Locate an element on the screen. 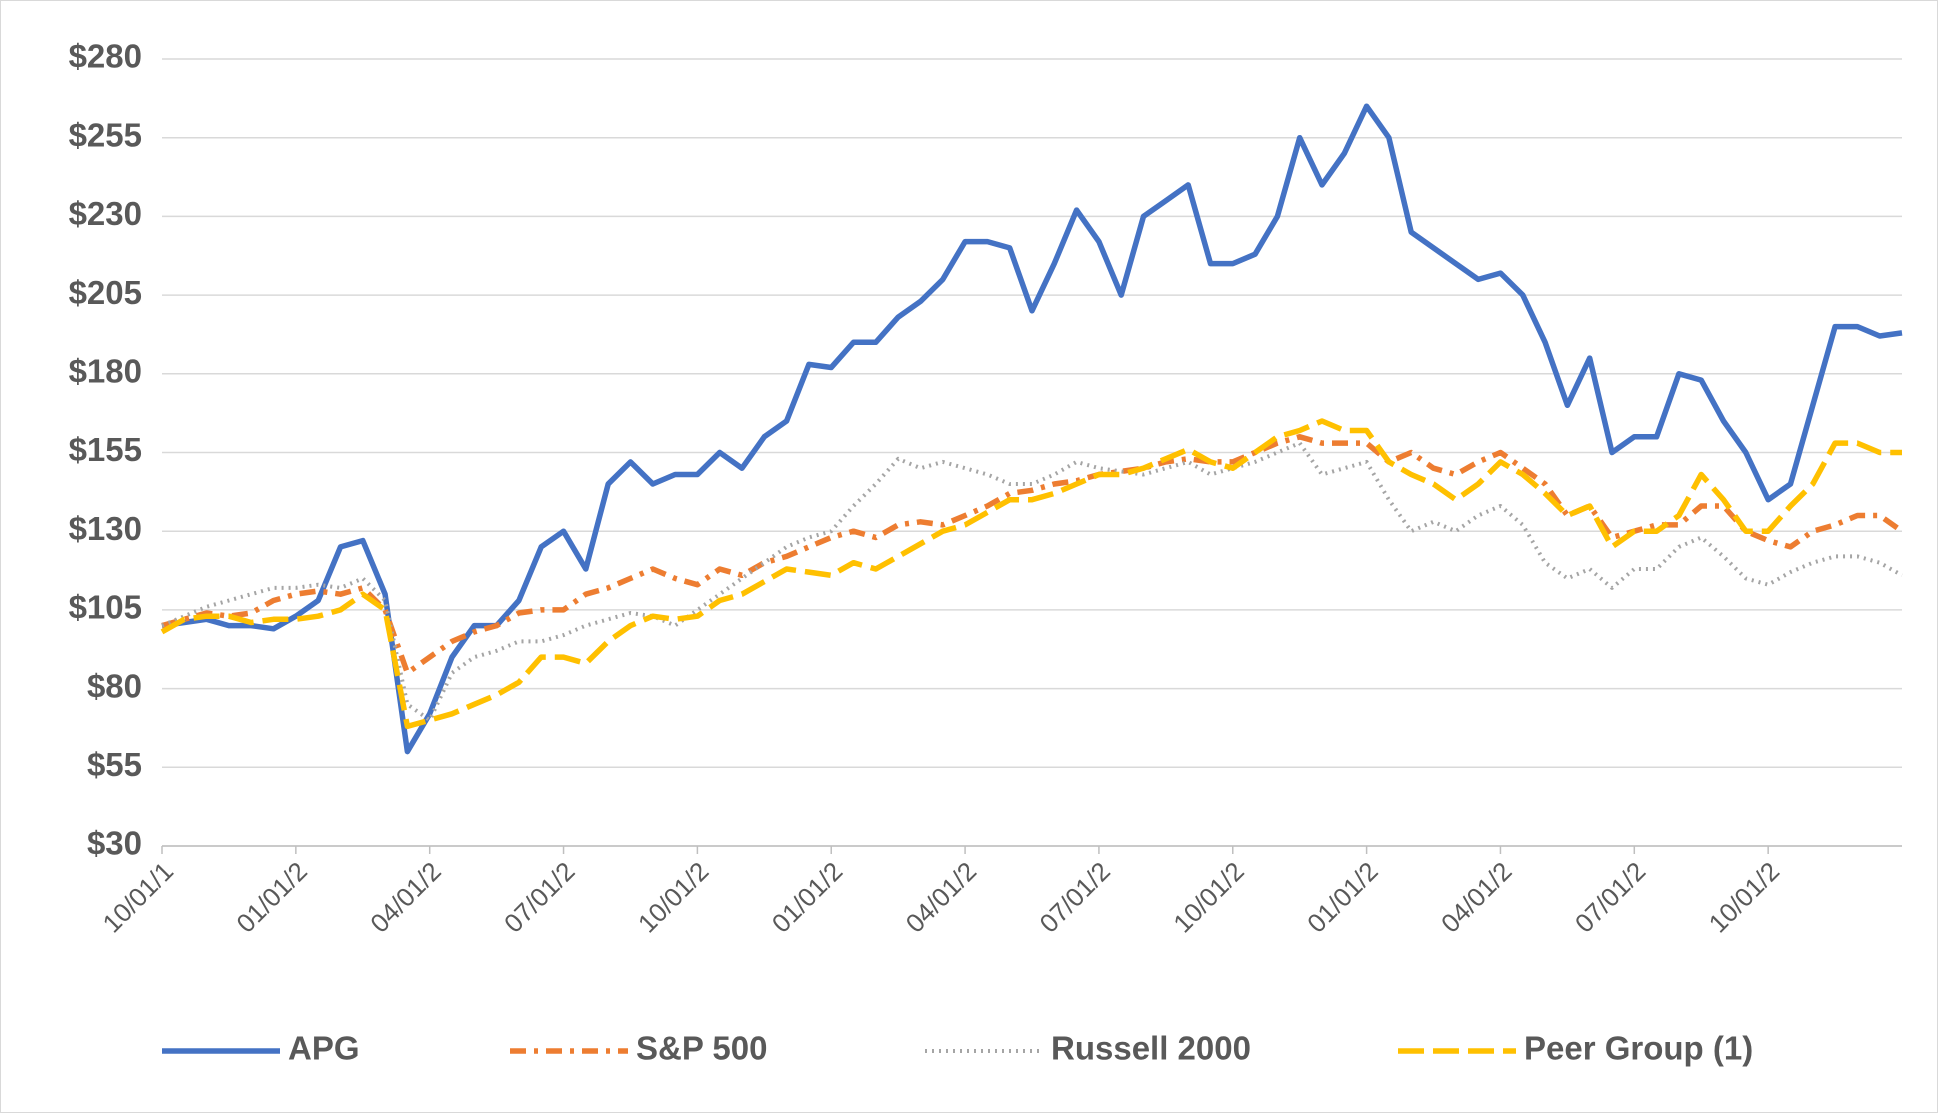 The width and height of the screenshot is (1938, 1113). y-tick-label: $155 is located at coordinates (105, 449).